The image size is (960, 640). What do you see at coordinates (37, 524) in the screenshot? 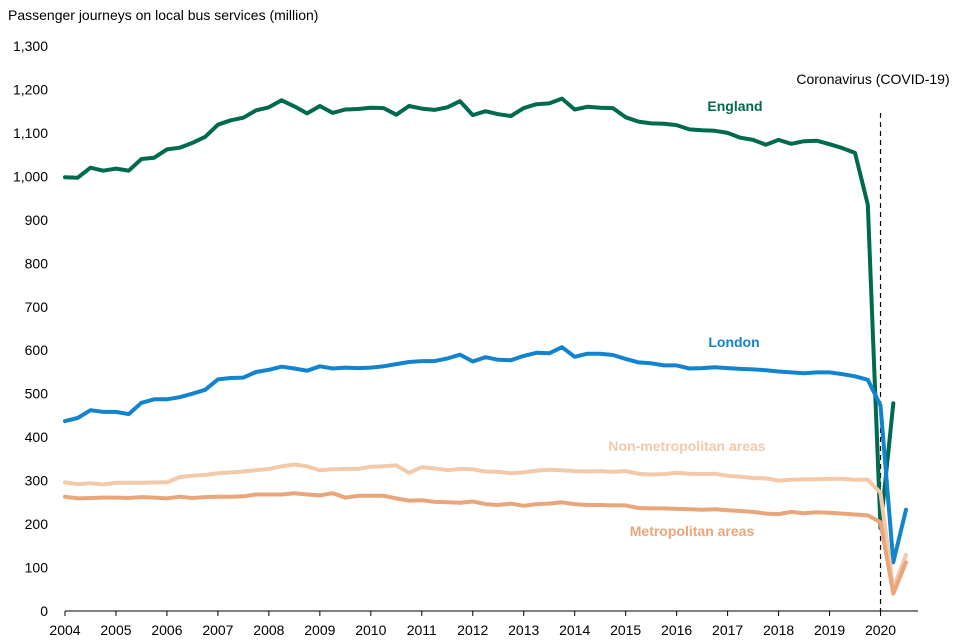
I see `y-tick-label: 200` at bounding box center [37, 524].